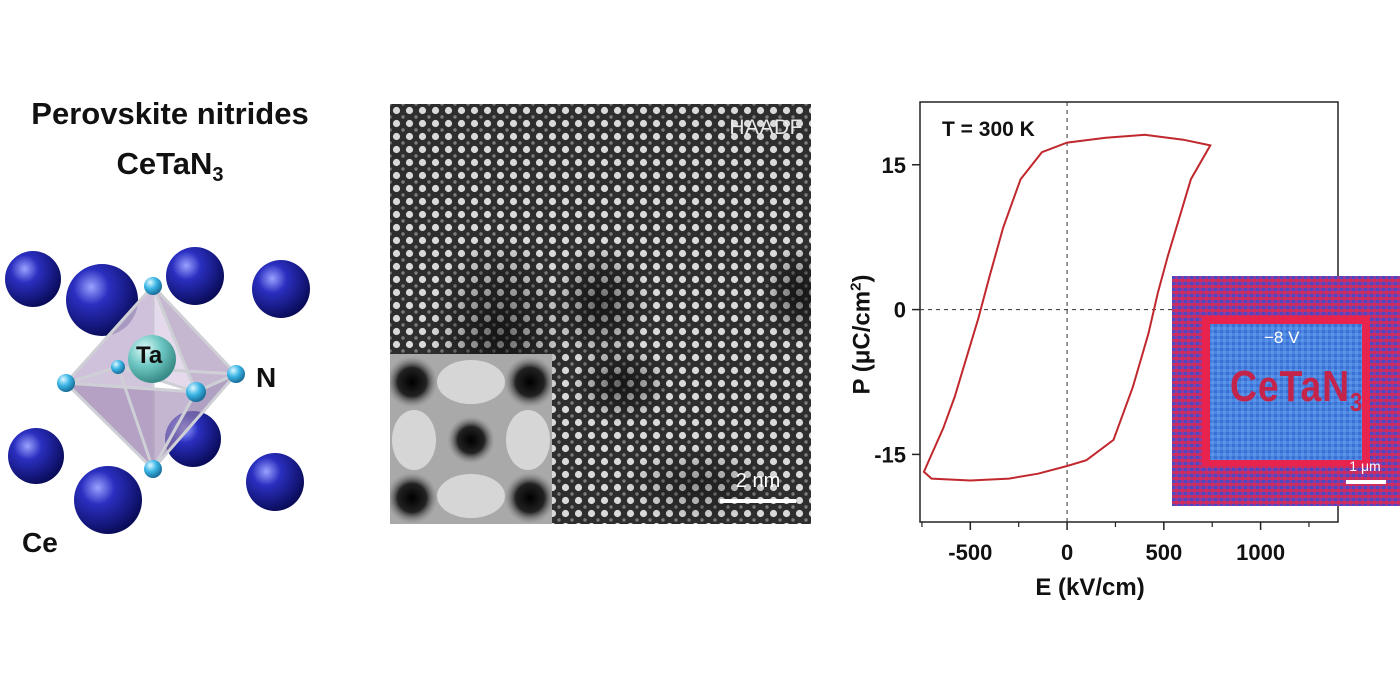  What do you see at coordinates (170, 113) in the screenshot?
I see `panel-title: Perovskite nitrides` at bounding box center [170, 113].